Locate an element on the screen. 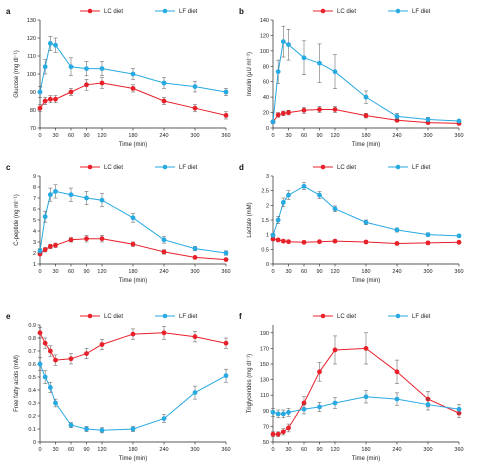 The width and height of the screenshot is (484, 464). y-tick-label: 0.8 is located at coordinates (32, 339).